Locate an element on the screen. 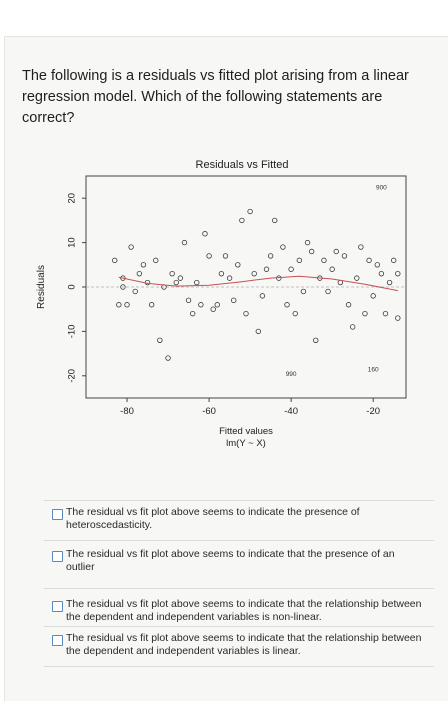 This screenshot has width=448, height=701. point-label: 990 is located at coordinates (291, 374).